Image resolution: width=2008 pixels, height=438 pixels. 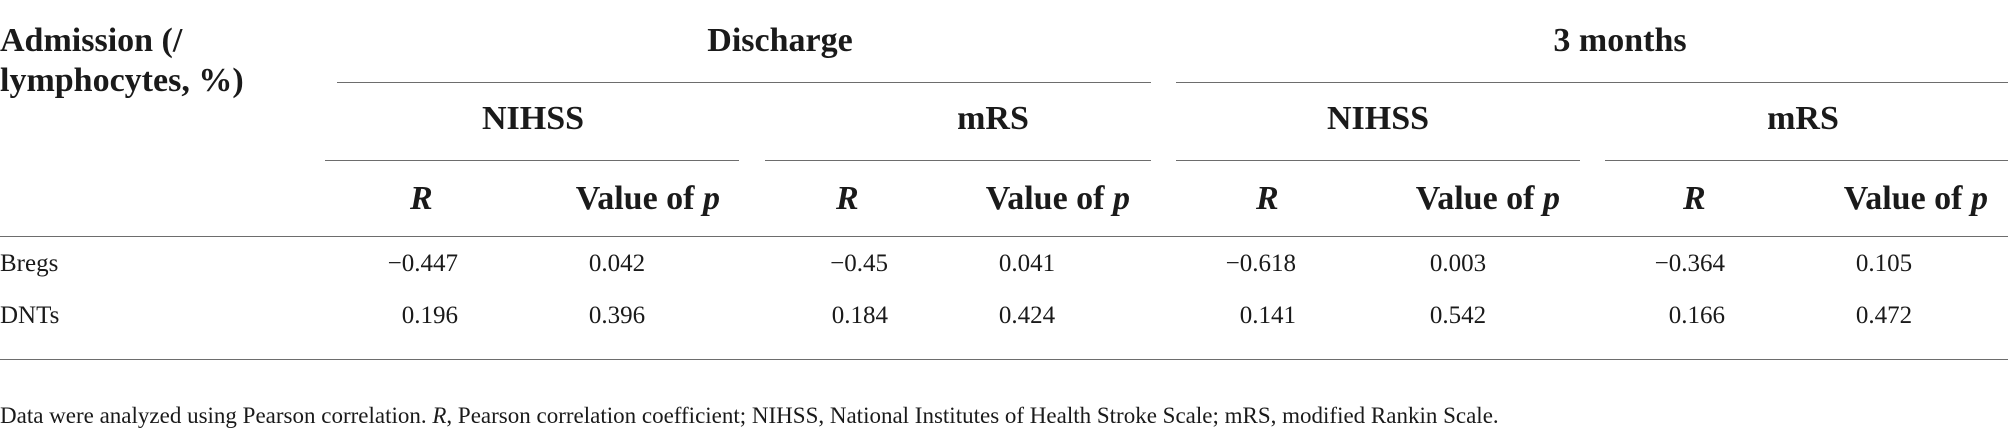 I want to click on group-header-3-months: 3 months, so click(x=1620, y=40).